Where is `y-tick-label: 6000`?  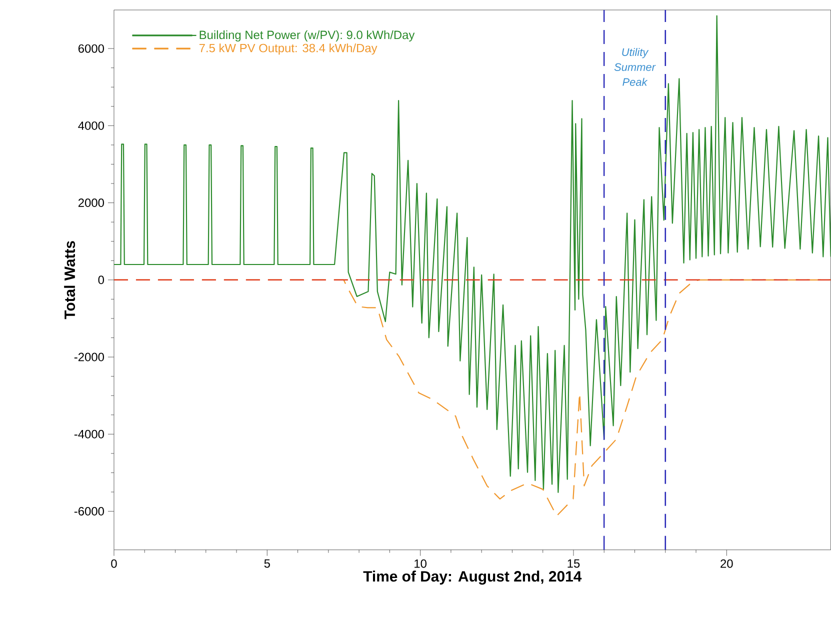 y-tick-label: 6000 is located at coordinates (91, 48).